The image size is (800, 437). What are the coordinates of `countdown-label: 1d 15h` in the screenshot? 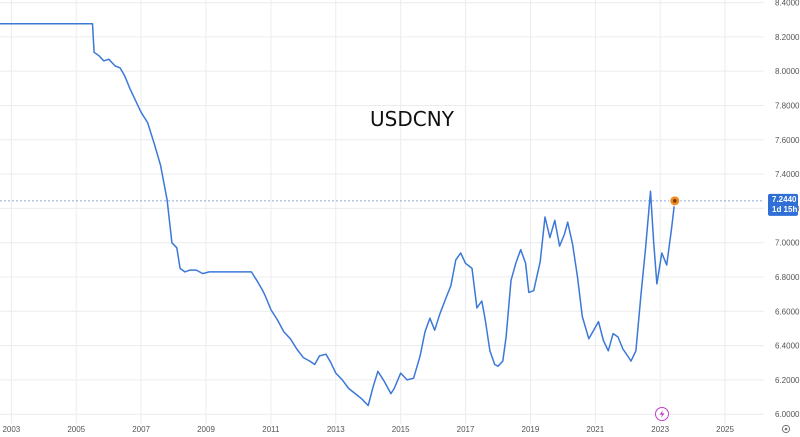 It's located at (784, 209).